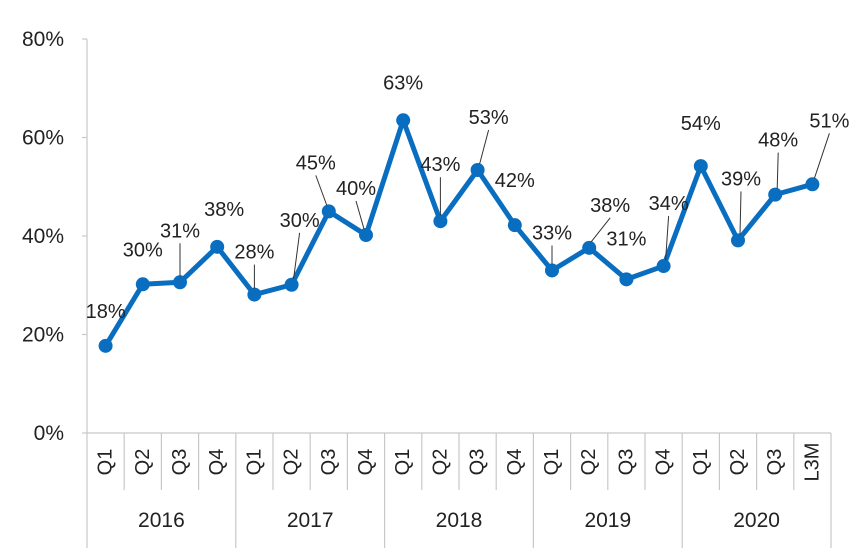  I want to click on y-tick-label: 0%, so click(49, 433).